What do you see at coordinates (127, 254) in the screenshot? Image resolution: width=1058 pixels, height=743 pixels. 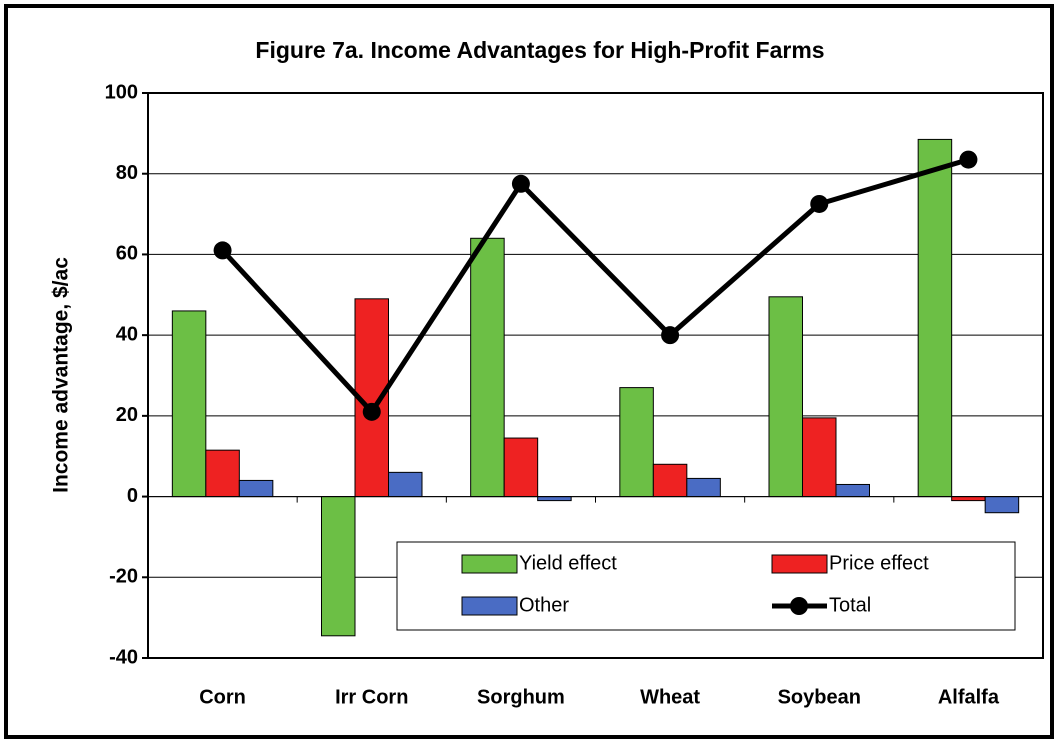 I see `y-tick-label: 60` at bounding box center [127, 254].